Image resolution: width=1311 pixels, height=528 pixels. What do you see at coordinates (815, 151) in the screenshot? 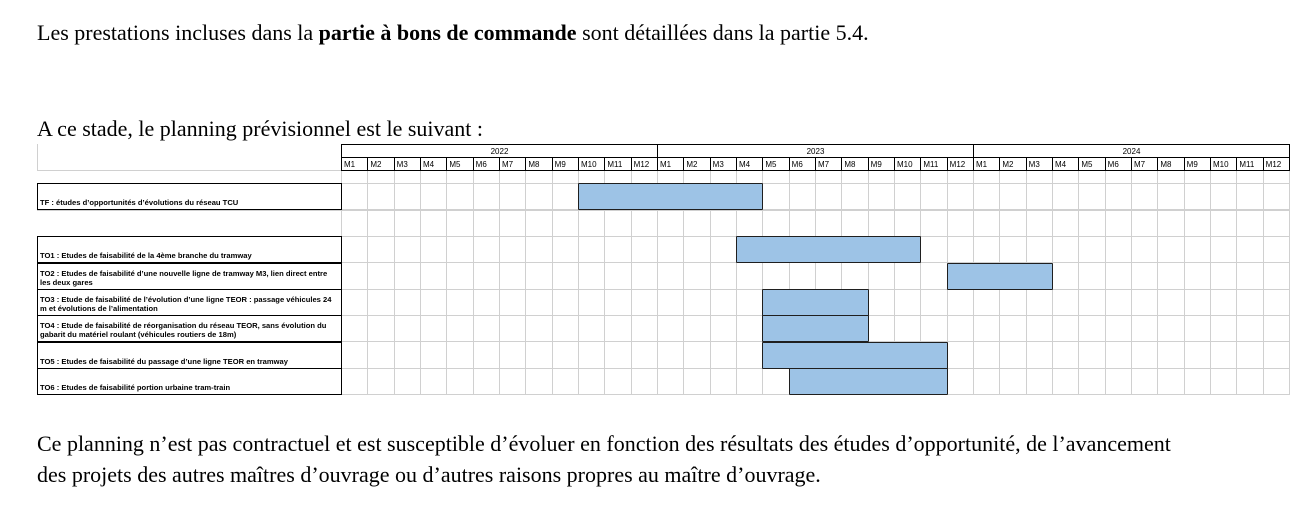
I see `year-cell: 2023` at bounding box center [815, 151].